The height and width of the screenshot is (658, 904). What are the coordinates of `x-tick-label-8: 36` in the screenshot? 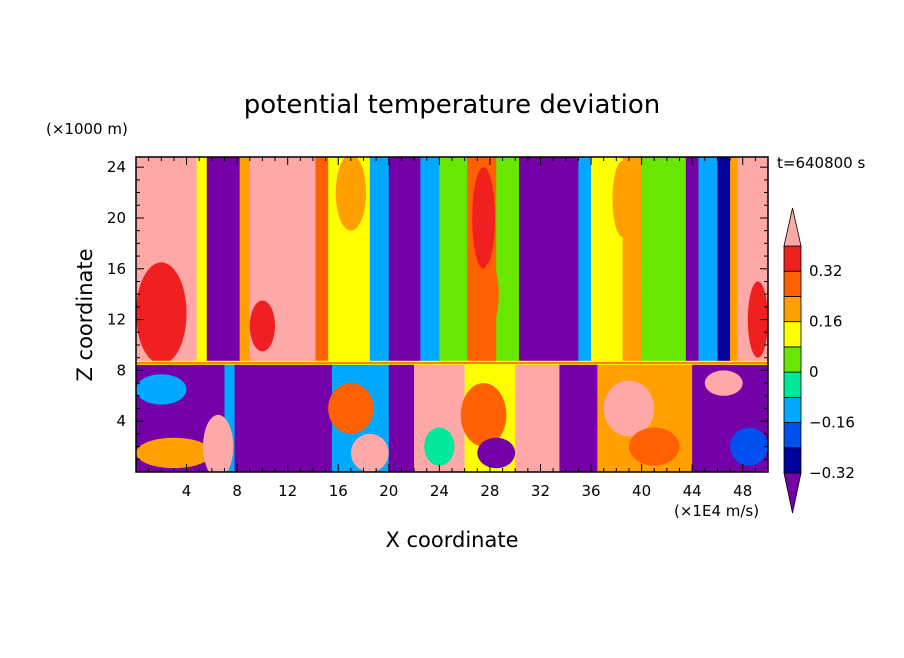 It's located at (590, 491).